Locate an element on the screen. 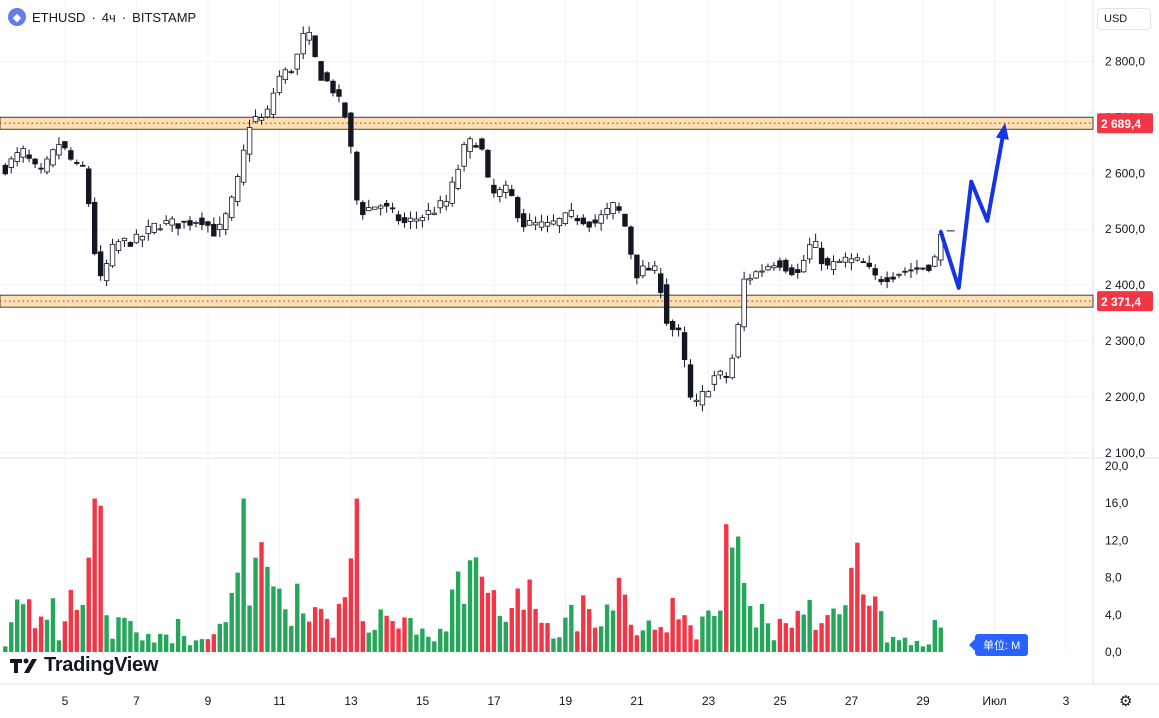 The height and width of the screenshot is (718, 1159). time-axis-label: 3 is located at coordinates (1066, 701).